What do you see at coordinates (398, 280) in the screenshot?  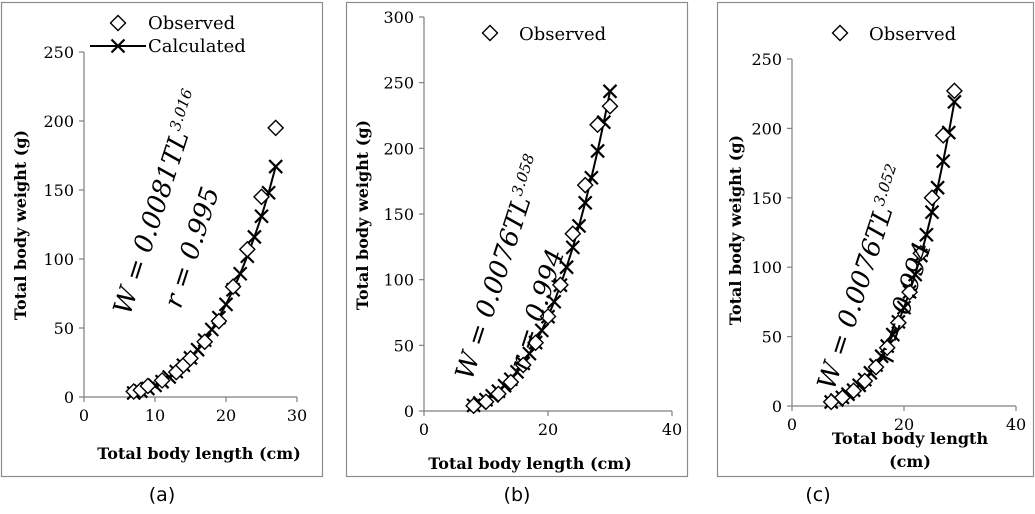 I see `panel-b-y-tick-label: 100` at bounding box center [398, 280].